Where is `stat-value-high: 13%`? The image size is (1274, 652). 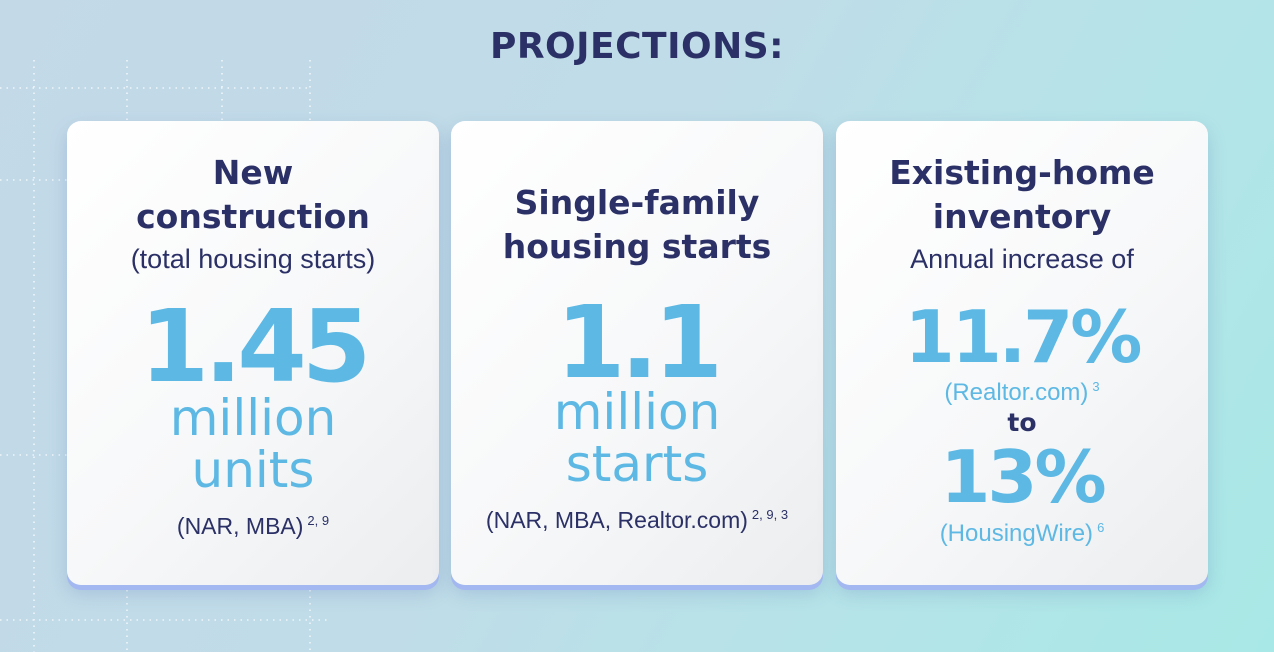 stat-value-high: 13% is located at coordinates (1023, 477).